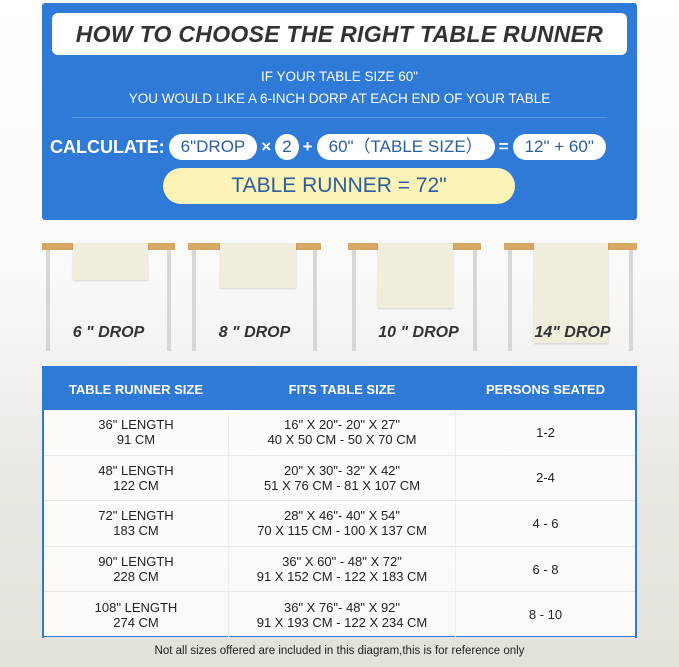  Describe the element at coordinates (342, 516) in the screenshot. I see `fits-inches: 28" X 46"- 40" X 54"` at that location.